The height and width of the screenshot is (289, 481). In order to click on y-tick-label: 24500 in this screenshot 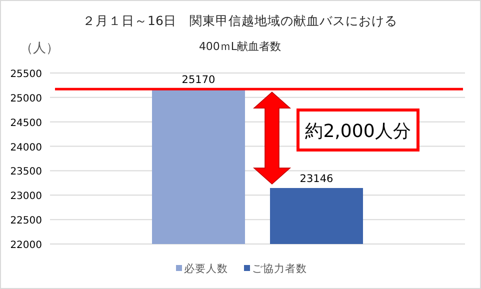, I will do `click(26, 123)`.